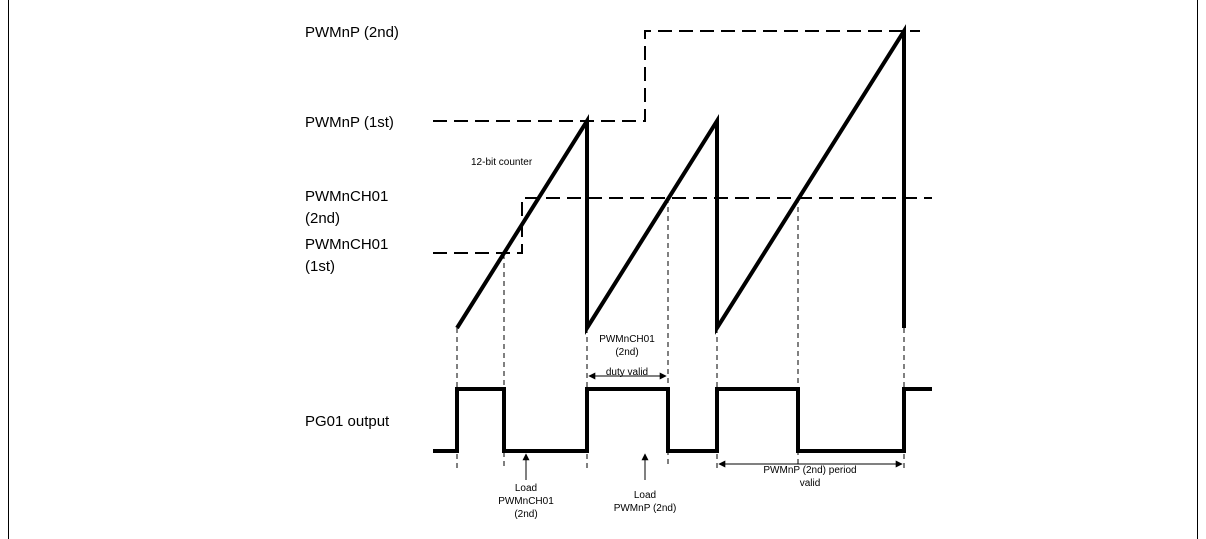  What do you see at coordinates (1197, 269) in the screenshot?
I see `frame-right-border` at bounding box center [1197, 269].